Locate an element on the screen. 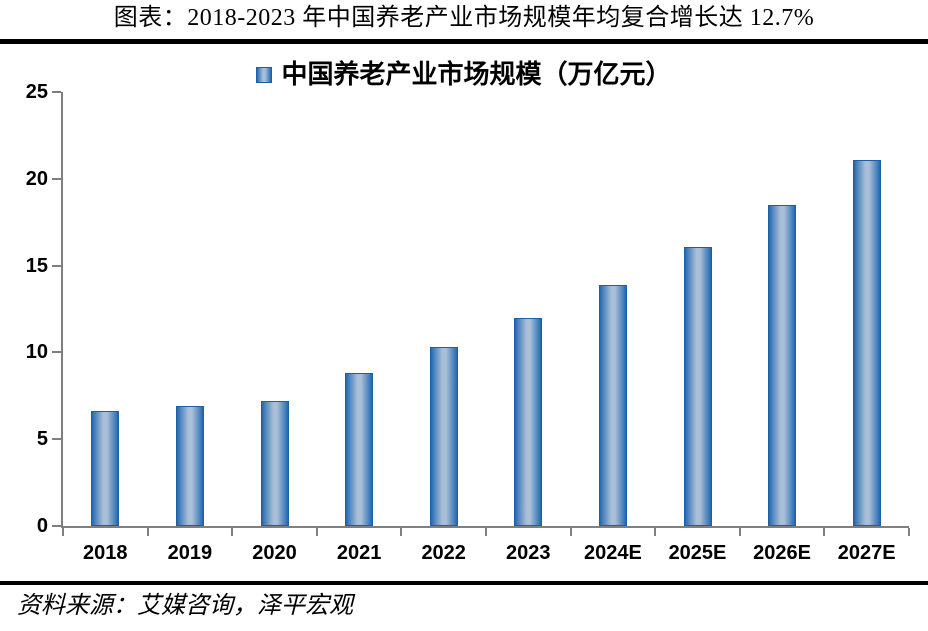 Image resolution: width=928 pixels, height=631 pixels. legend: 中国养老产业市场规模（万亿元） is located at coordinates (464, 74).